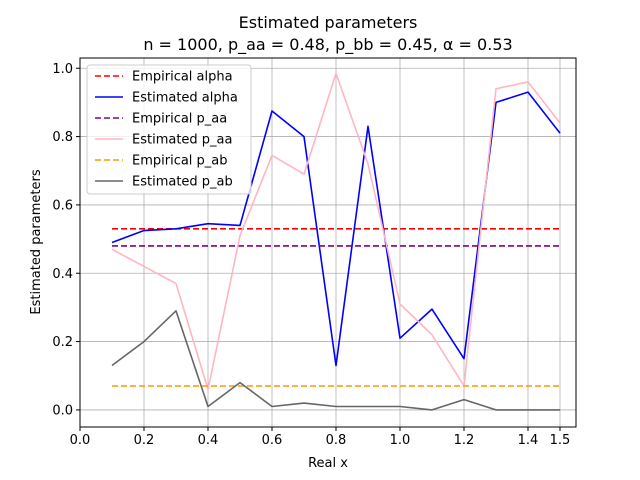  Describe the element at coordinates (80, 440) in the screenshot. I see `x-tick-label: 0.0` at that location.